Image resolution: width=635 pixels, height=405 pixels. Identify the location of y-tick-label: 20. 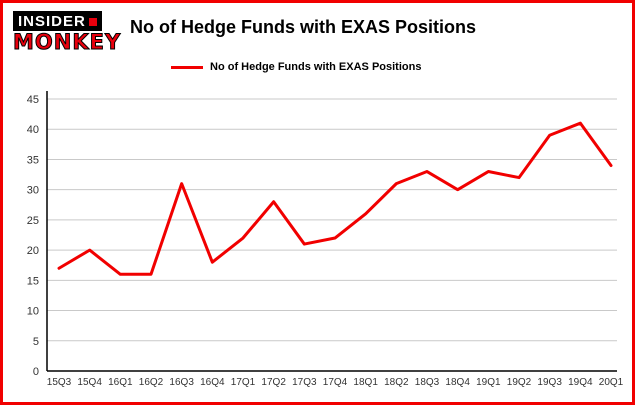
(33, 251).